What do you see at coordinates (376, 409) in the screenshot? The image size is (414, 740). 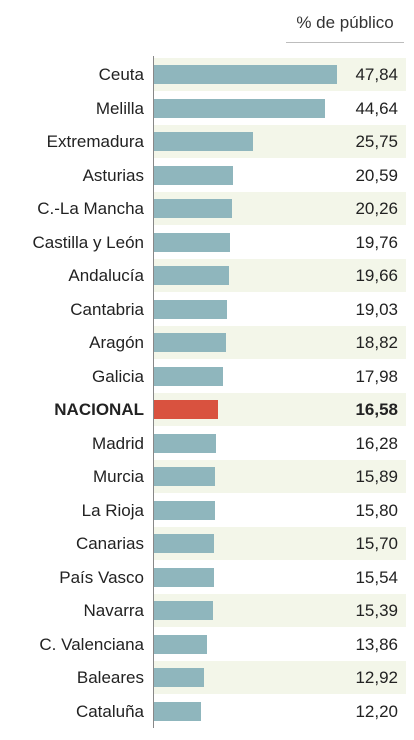 I see `value-label: 16,58` at bounding box center [376, 409].